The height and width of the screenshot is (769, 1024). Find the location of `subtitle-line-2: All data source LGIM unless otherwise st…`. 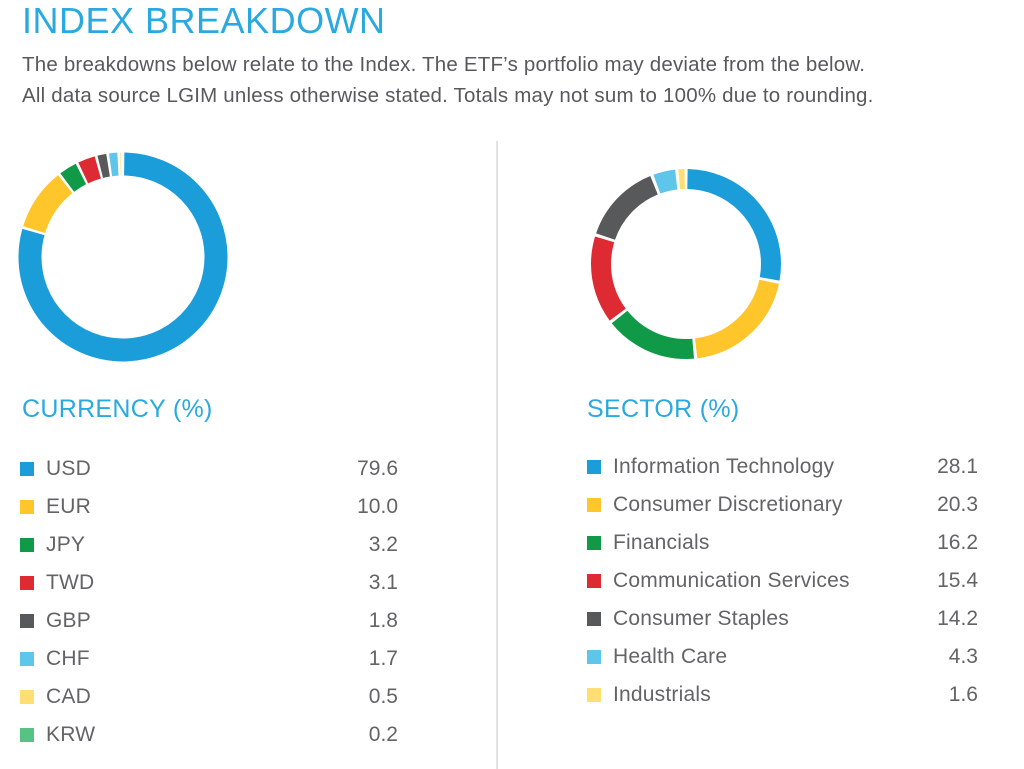

subtitle-line-2: All data source LGIM unless otherwise st… is located at coordinates (448, 95).